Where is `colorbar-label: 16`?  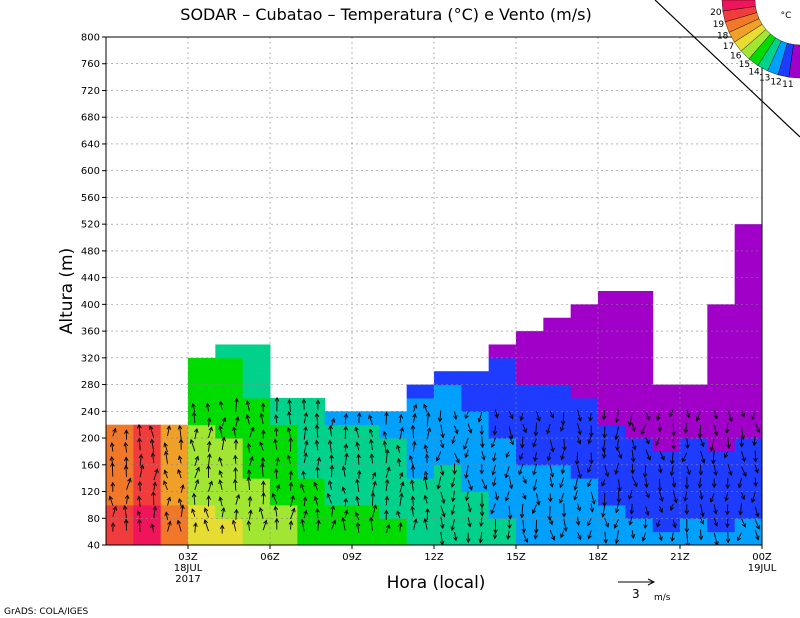 colorbar-label: 16 is located at coordinates (736, 57).